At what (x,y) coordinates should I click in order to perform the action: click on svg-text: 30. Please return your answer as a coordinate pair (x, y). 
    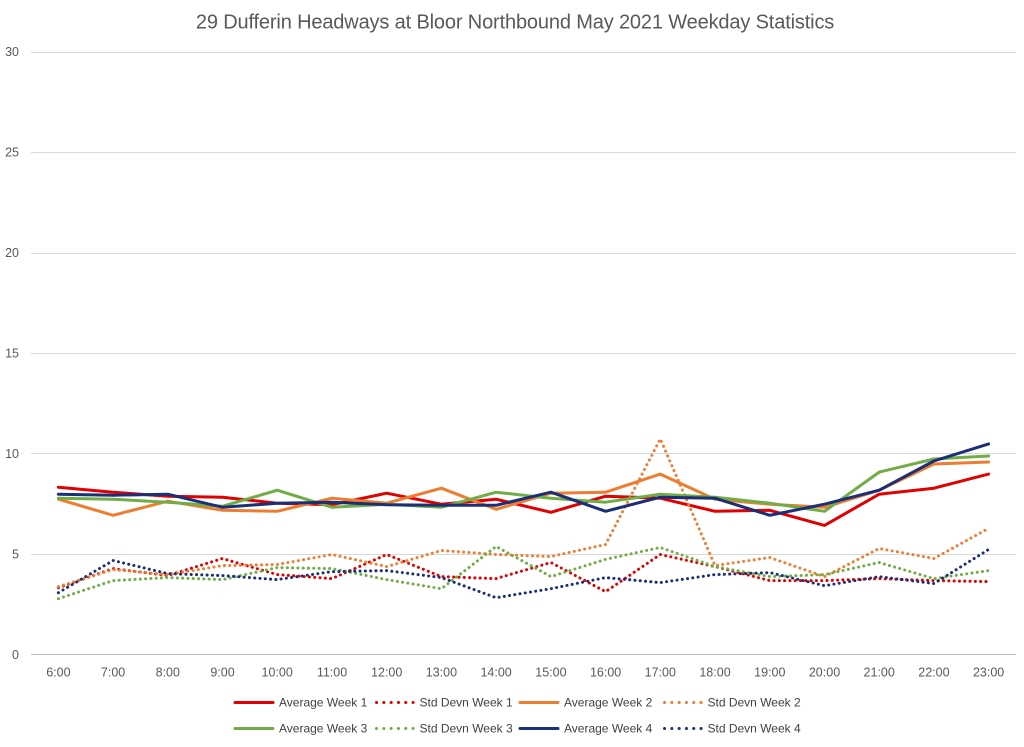
    Looking at the image, I should click on (12, 52).